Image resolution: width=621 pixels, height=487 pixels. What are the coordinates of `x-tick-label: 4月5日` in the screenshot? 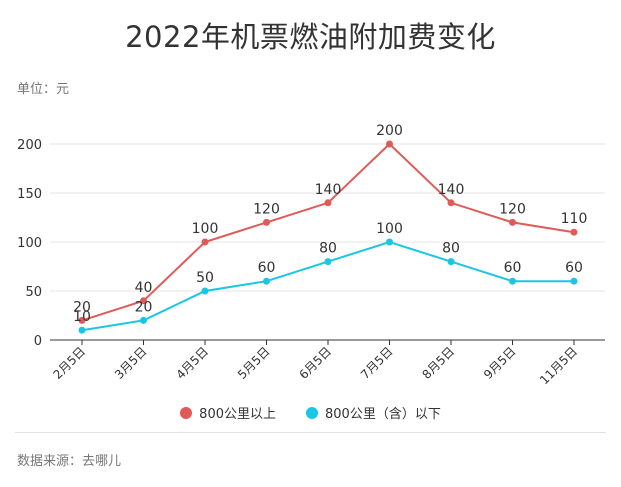 It's located at (192, 363).